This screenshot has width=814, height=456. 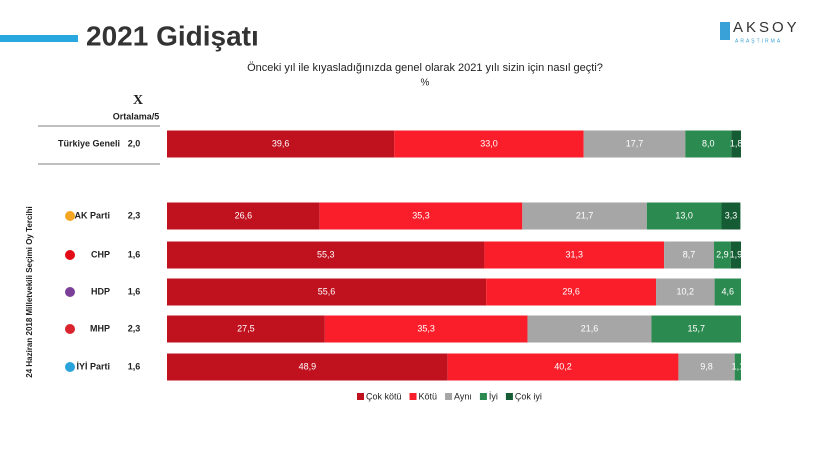 I want to click on value-label: 1,1, so click(x=738, y=366).